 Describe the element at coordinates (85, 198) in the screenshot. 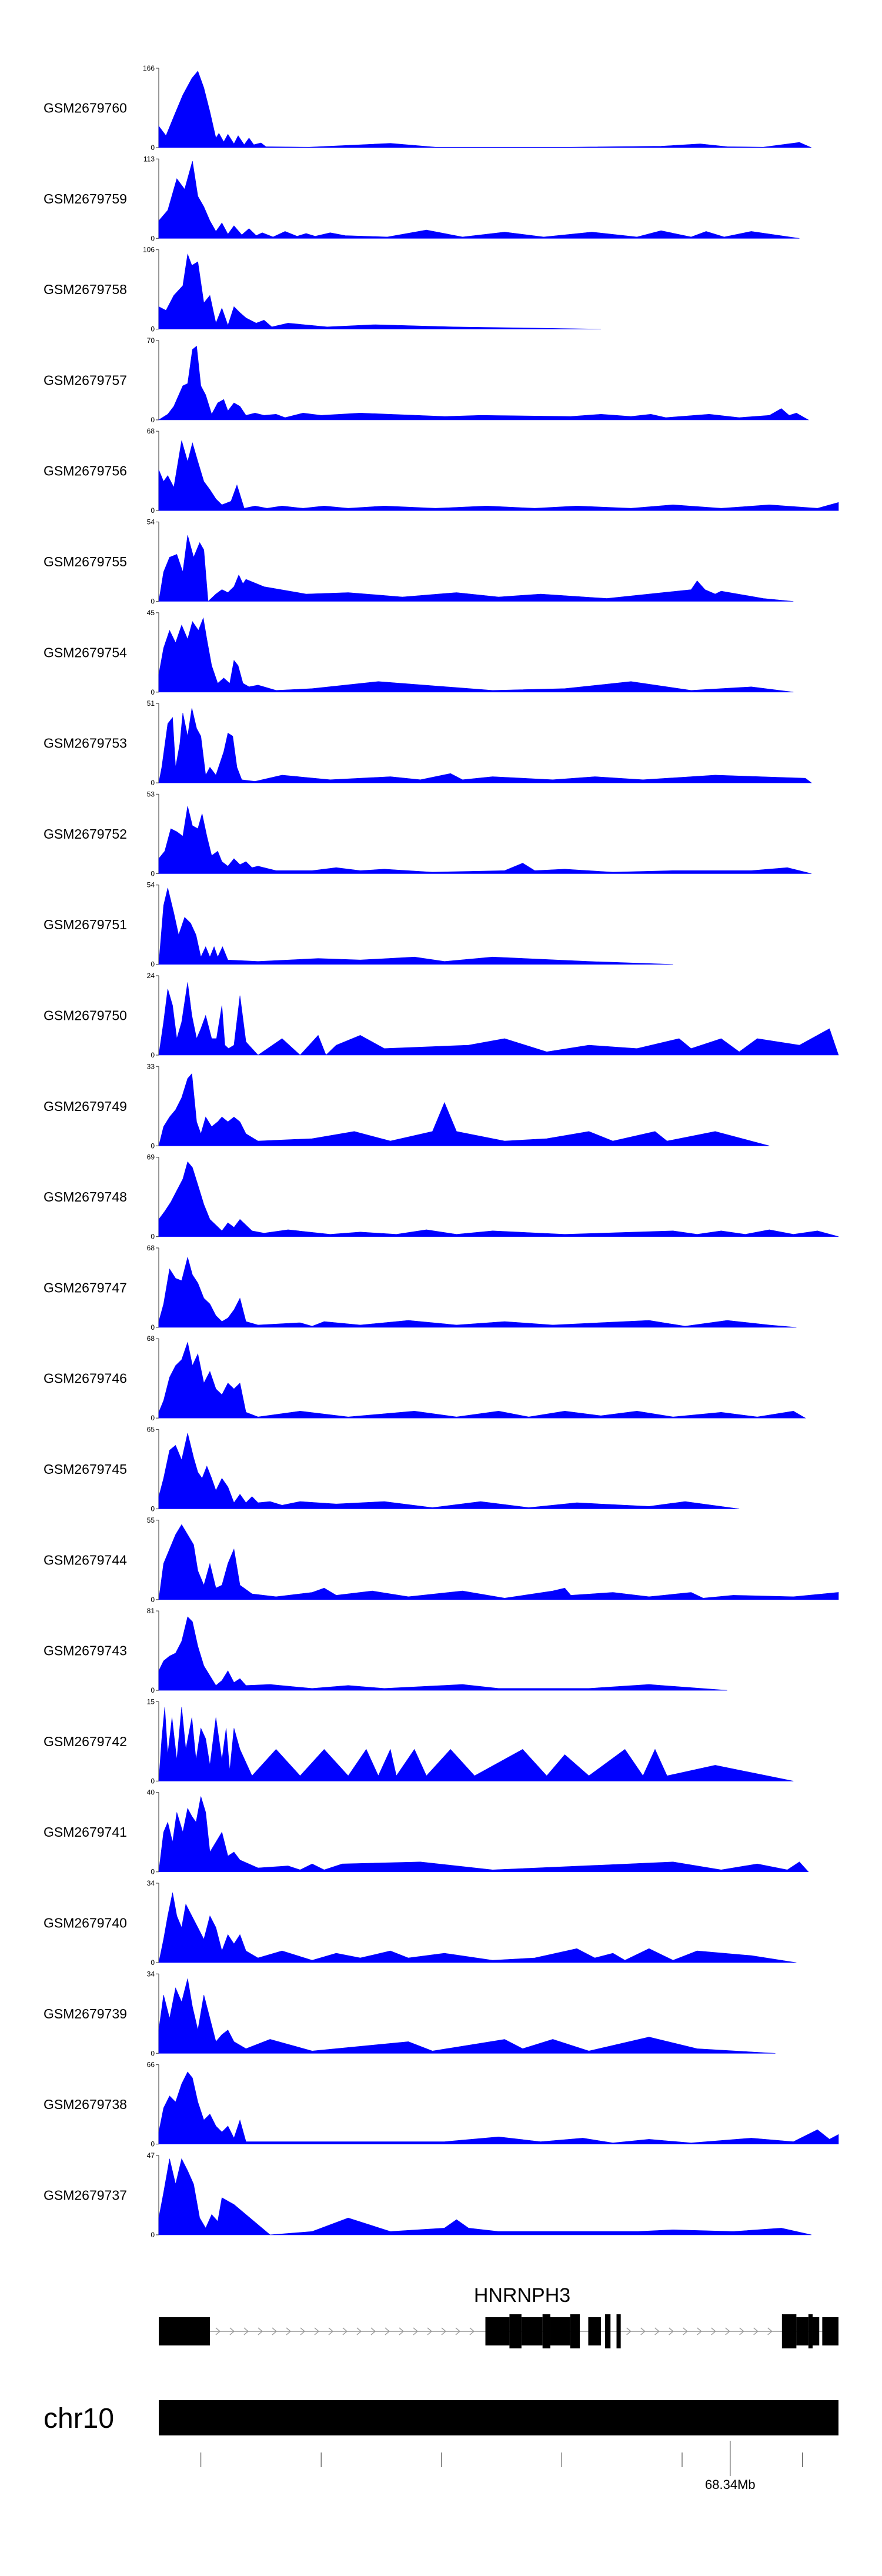

I see `track-label: GSM2679759` at that location.